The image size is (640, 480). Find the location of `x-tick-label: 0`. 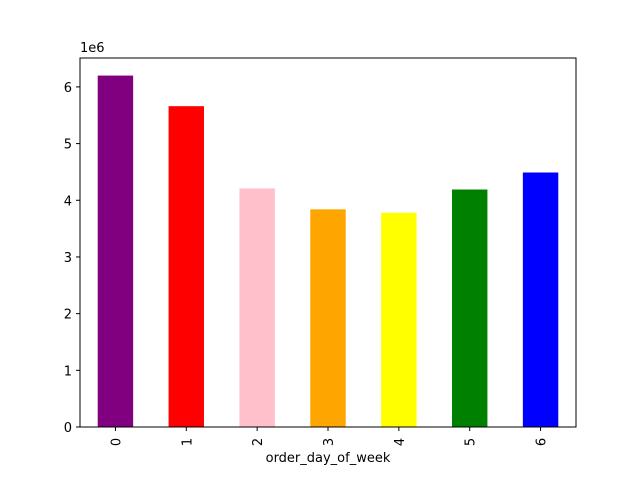

x-tick-label: 0 is located at coordinates (116, 442).